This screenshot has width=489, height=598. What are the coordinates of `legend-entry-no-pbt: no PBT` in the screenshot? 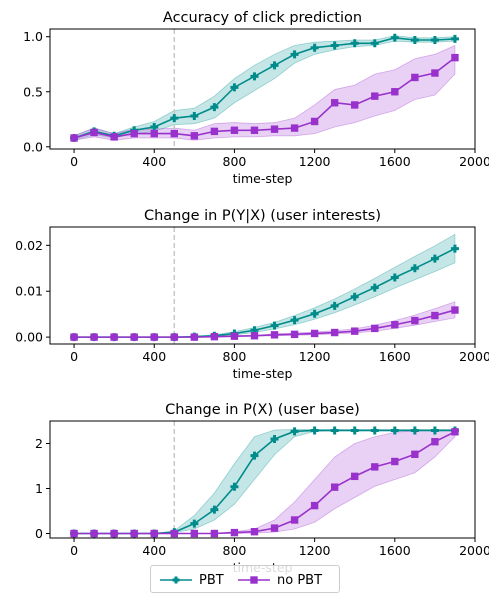 It's located at (279, 580).